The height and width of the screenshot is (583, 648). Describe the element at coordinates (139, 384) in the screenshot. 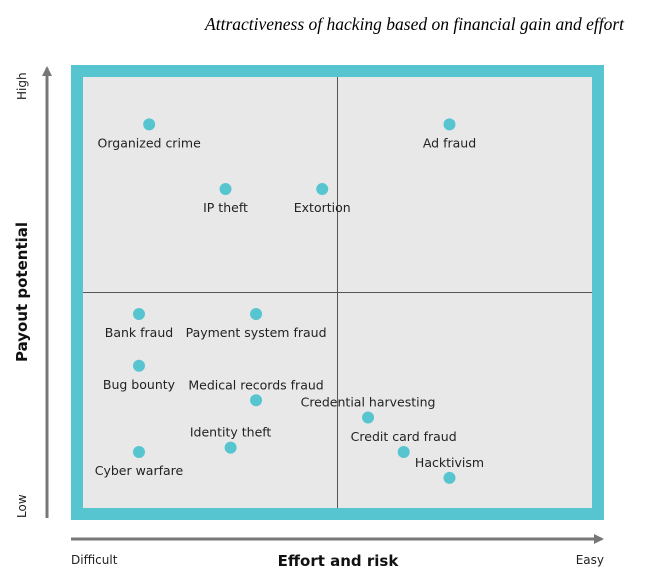

I see `data-label-bug-bounty: Bug bounty` at that location.